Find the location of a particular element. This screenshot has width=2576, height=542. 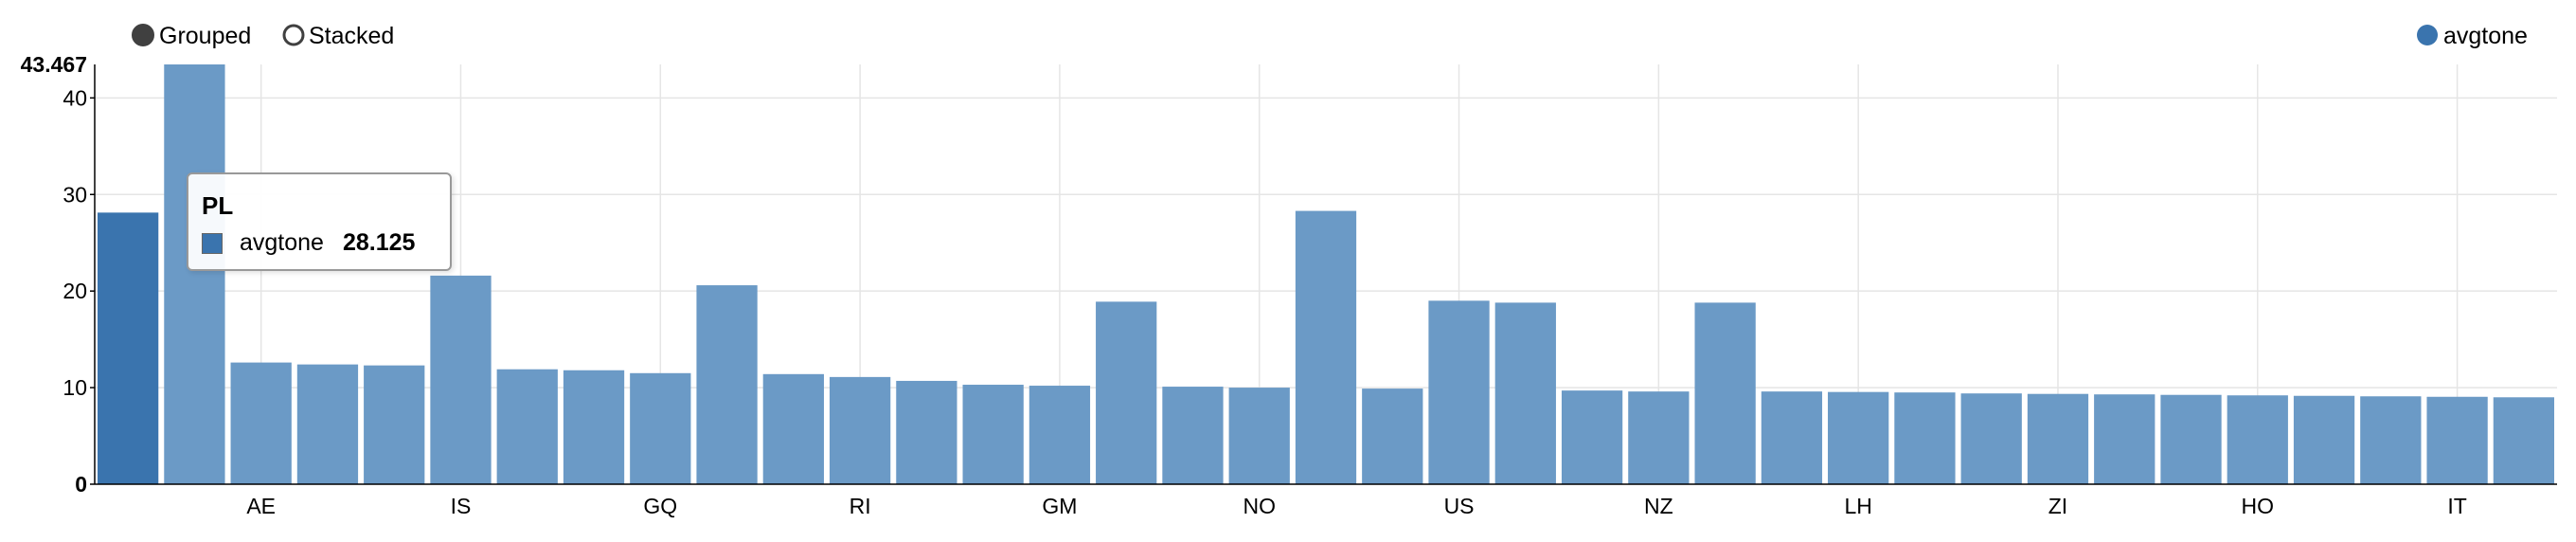

y-tick-label: 30 is located at coordinates (75, 194).